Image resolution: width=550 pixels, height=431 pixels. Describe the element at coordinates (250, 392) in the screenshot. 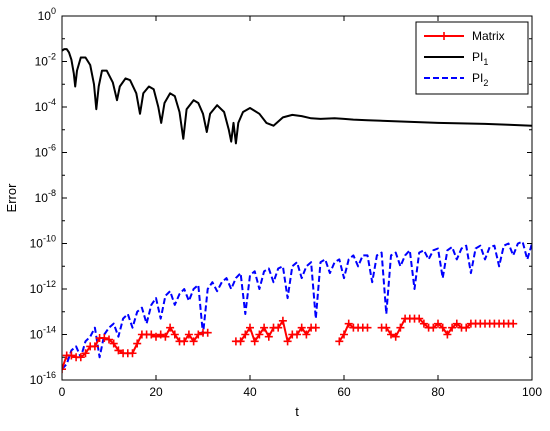

I see `x-tick-label: 40` at that location.